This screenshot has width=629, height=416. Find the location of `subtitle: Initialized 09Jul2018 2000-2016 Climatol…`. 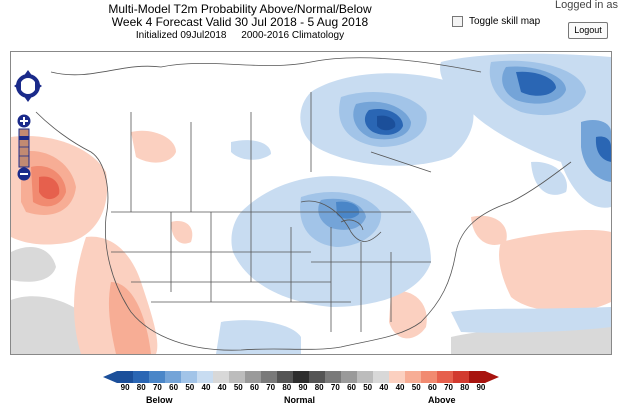

subtitle: Initialized 09Jul2018 2000-2016 Climatol… is located at coordinates (240, 35).